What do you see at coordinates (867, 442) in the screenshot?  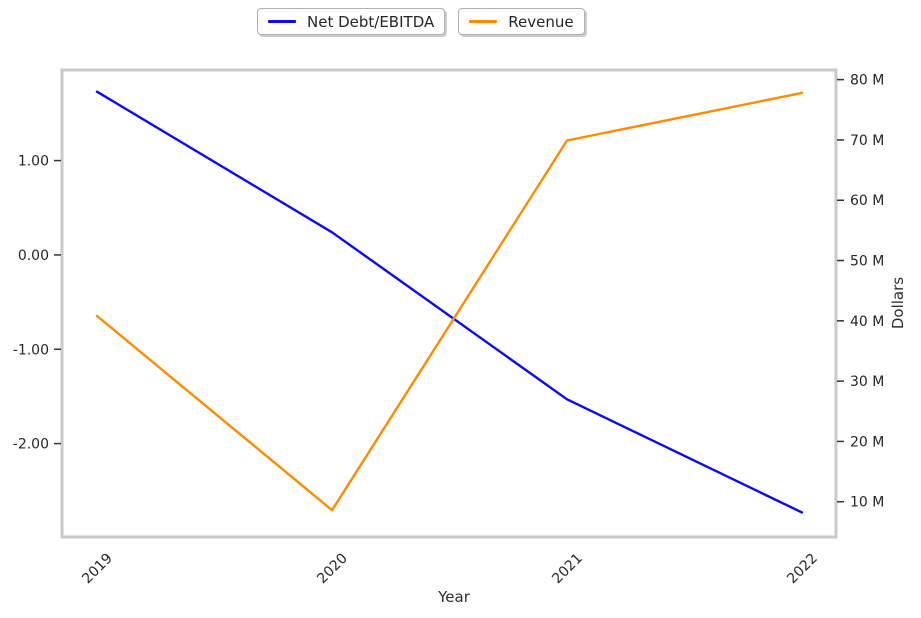 I see `svg-text: 20 M` at bounding box center [867, 442].